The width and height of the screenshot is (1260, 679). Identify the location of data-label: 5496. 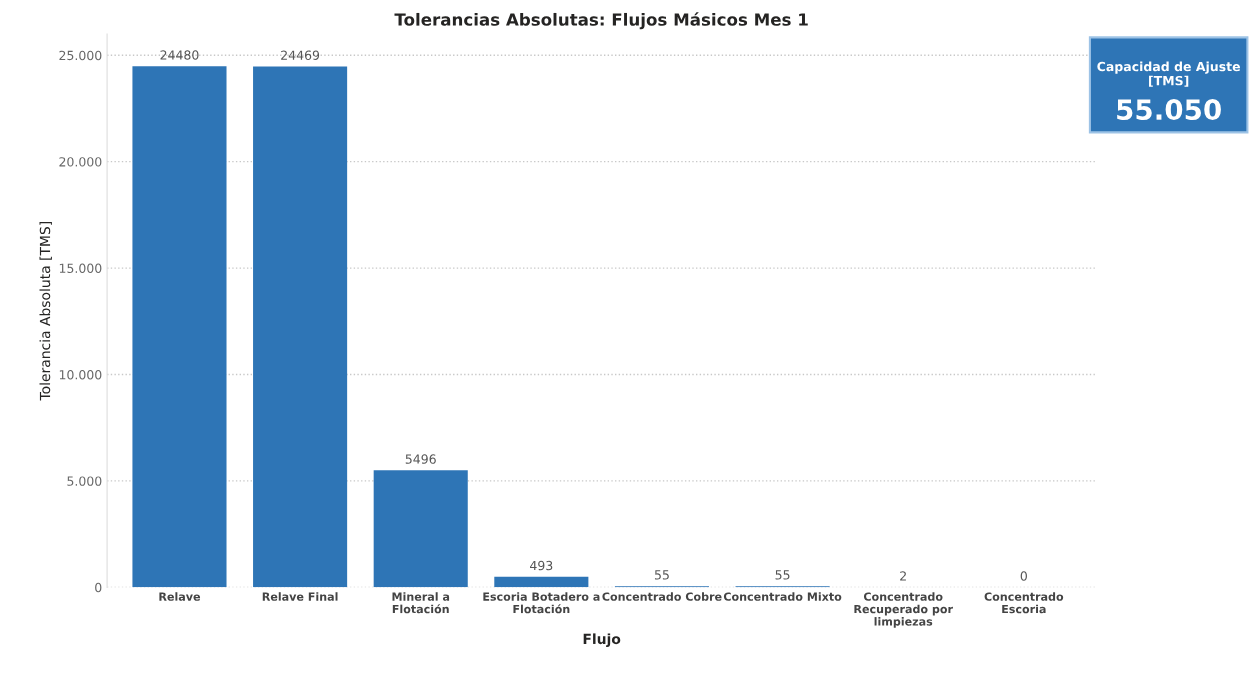
(420, 459).